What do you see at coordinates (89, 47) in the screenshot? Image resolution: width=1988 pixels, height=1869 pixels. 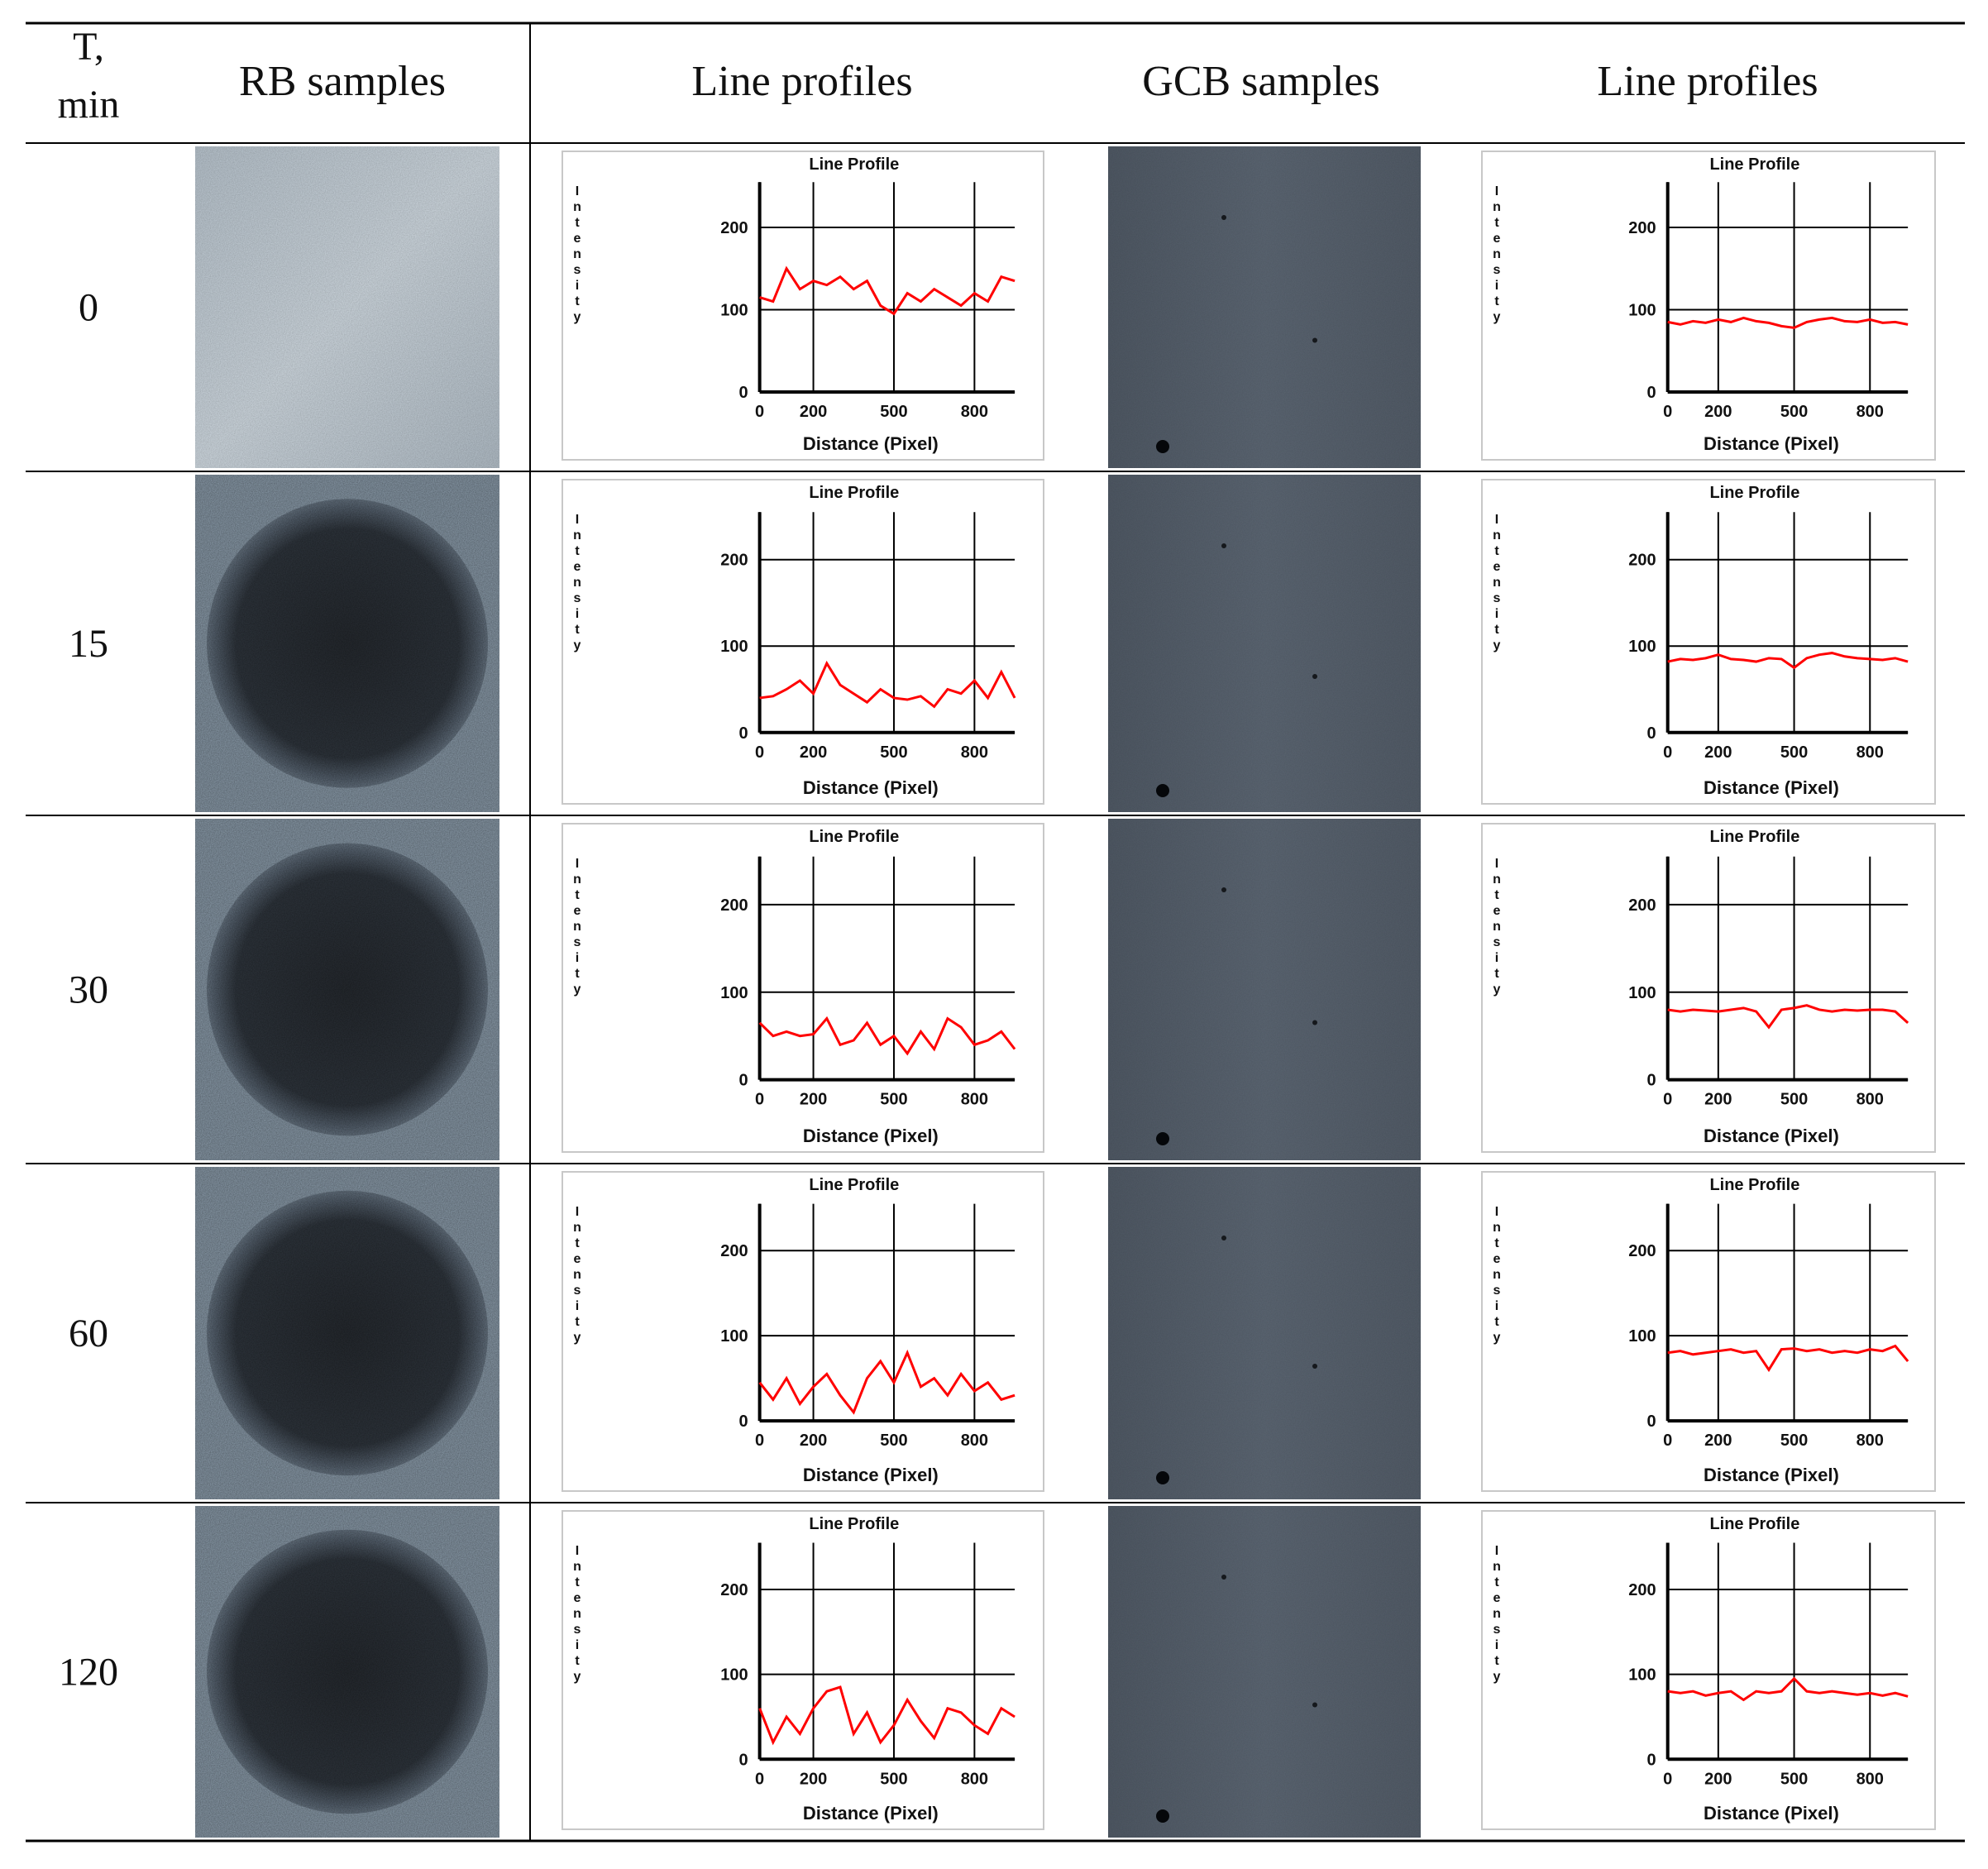 I see `time-header: T,` at bounding box center [89, 47].